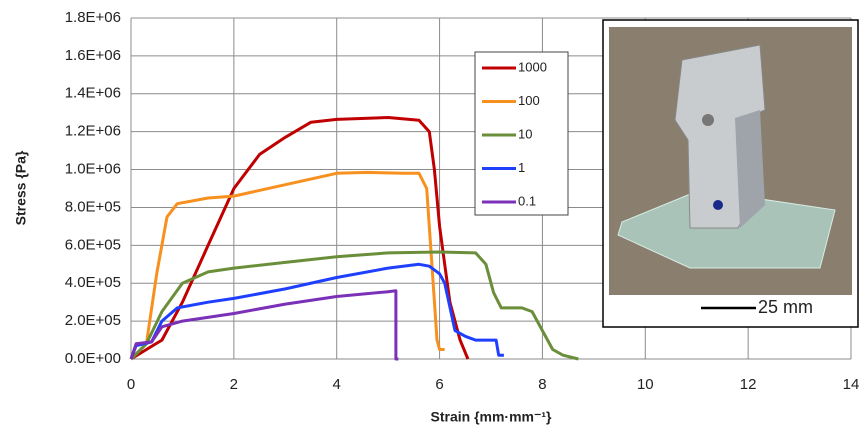 The image size is (865, 436). What do you see at coordinates (234, 384) in the screenshot?
I see `x-tick-label: 2` at bounding box center [234, 384].